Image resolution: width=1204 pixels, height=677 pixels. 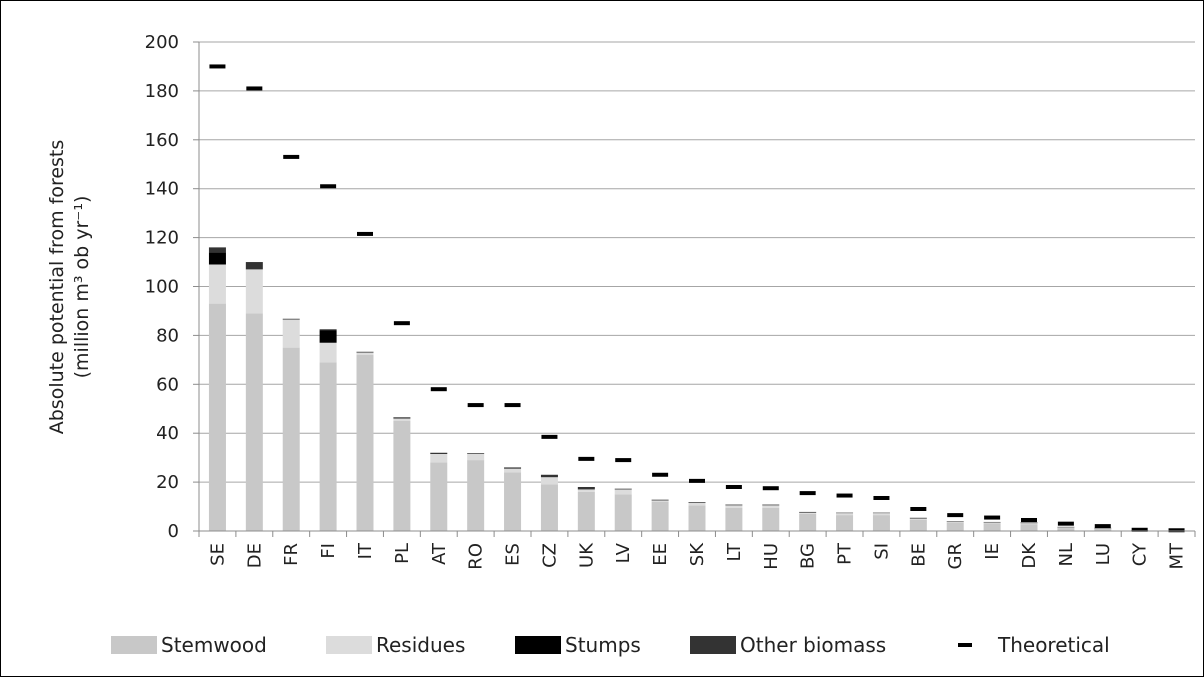 What do you see at coordinates (813, 645) in the screenshot?
I see `legend-label-other-biomass: Other biomass` at bounding box center [813, 645].